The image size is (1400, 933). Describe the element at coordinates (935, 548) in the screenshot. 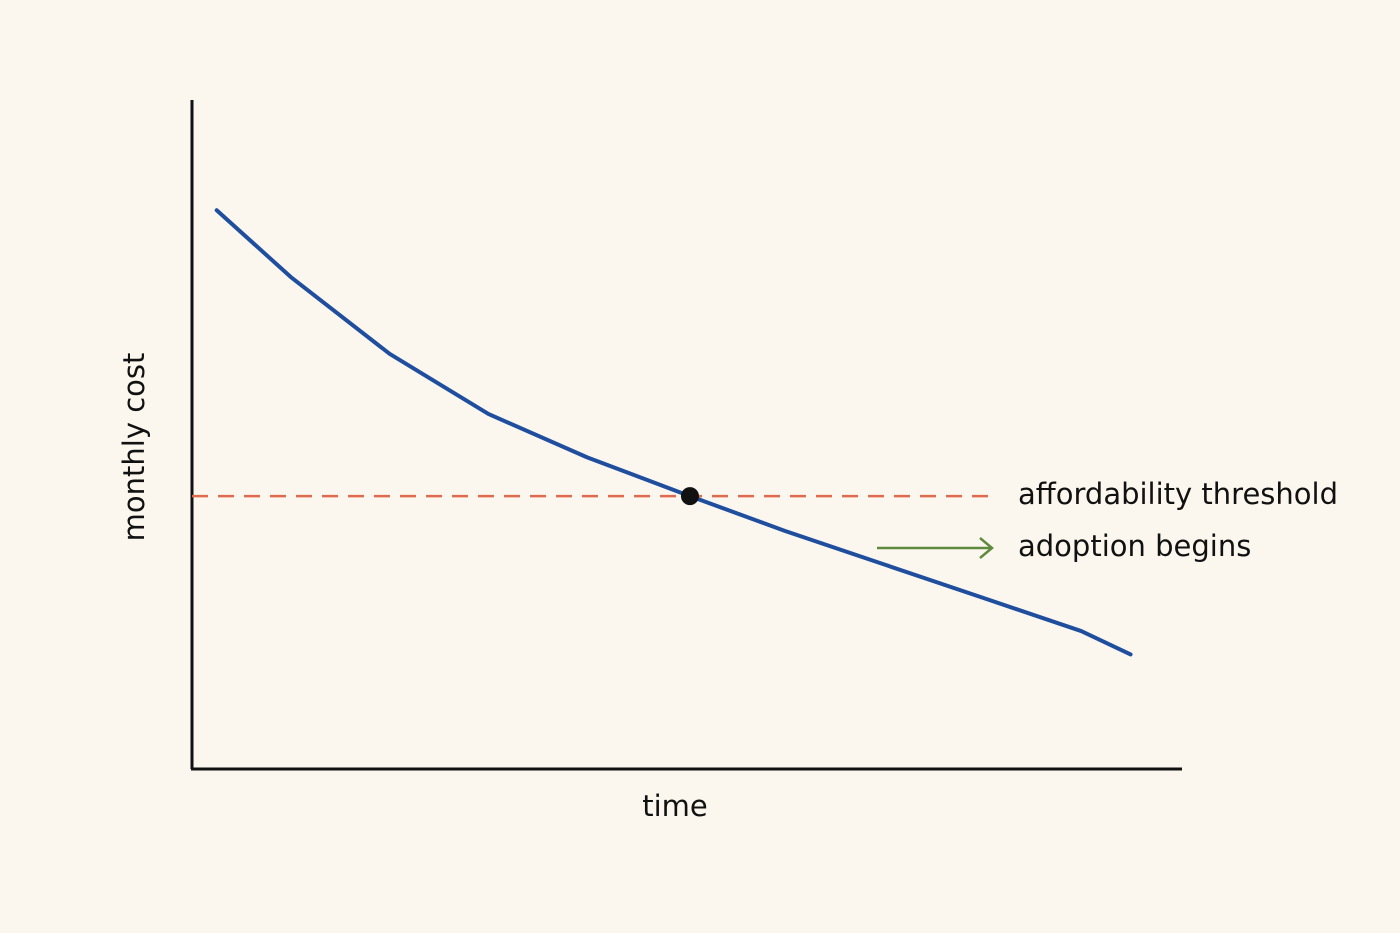

I see `annotation-arrow` at that location.